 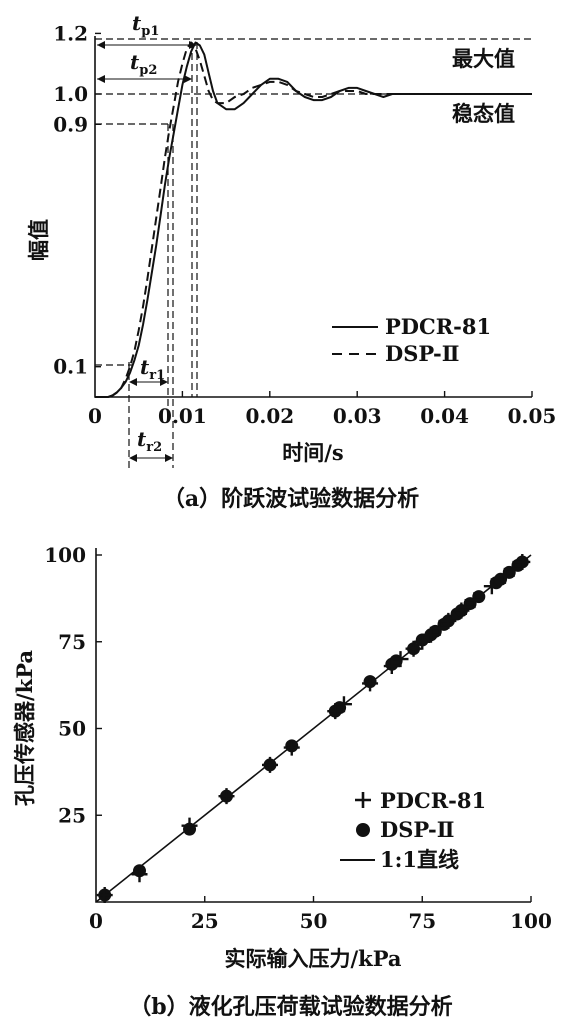 I want to click on x-tick-label: 75, so click(x=422, y=921).